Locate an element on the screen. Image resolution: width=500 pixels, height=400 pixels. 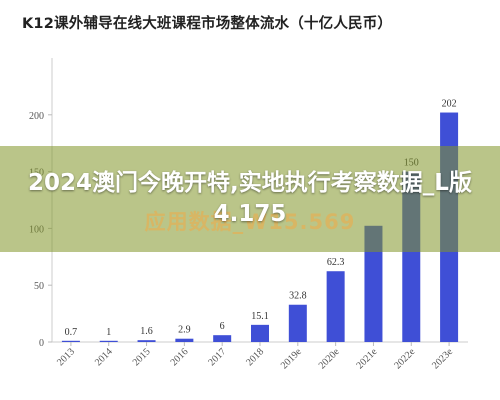
x-tick-label: 2022e is located at coordinates (404, 358).